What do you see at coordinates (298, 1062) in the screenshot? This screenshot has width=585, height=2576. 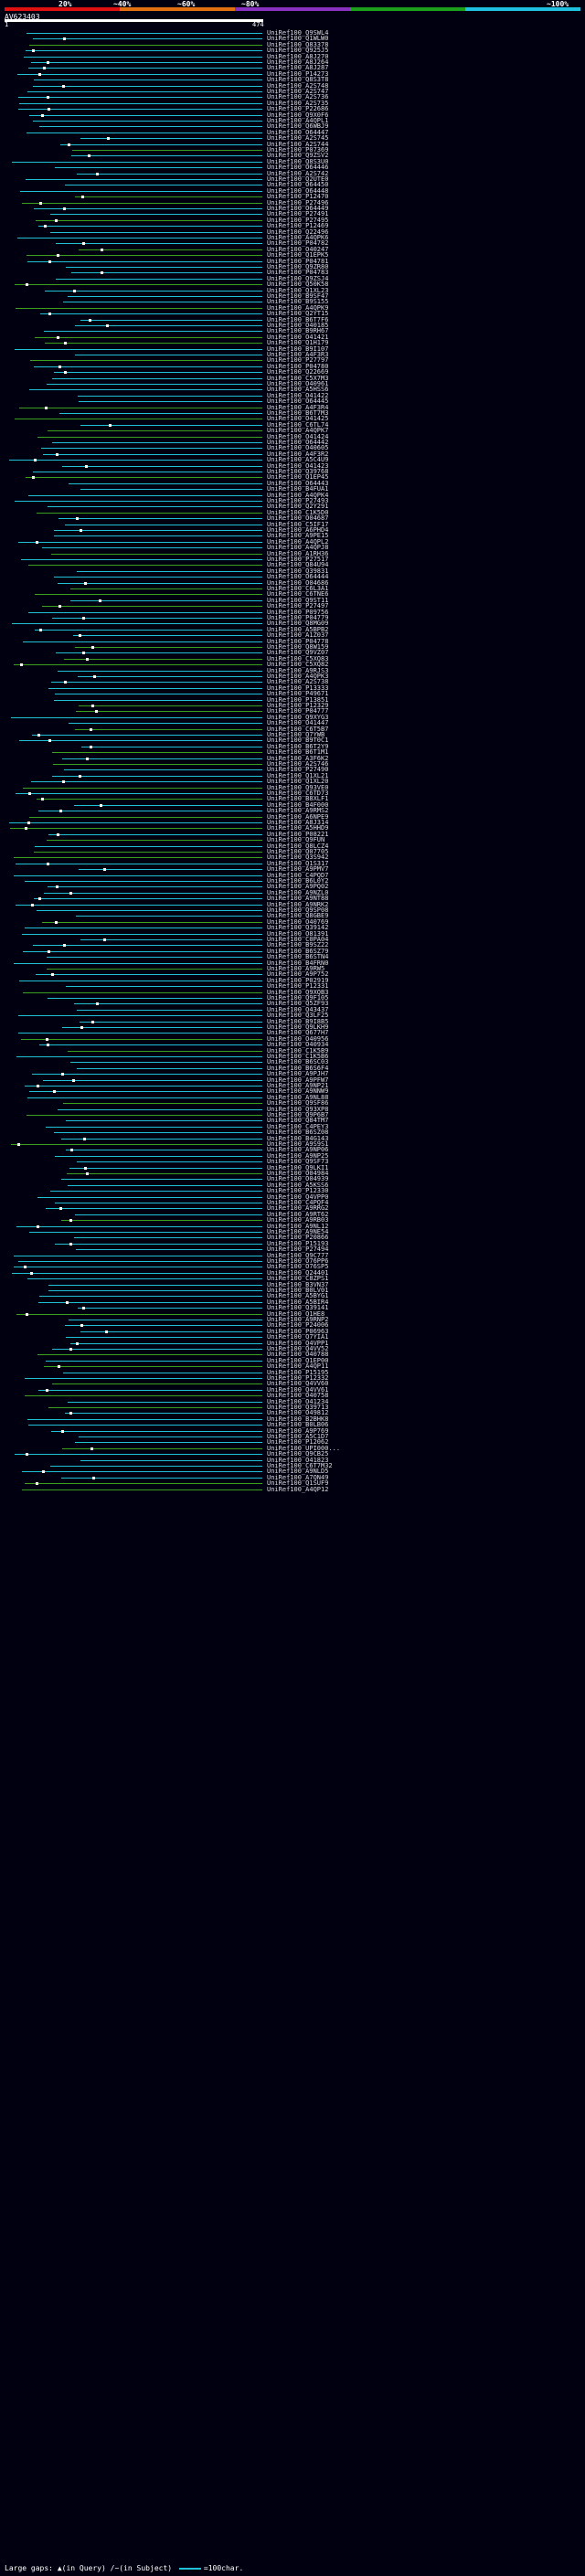 I see `hit-label: UniRef100_B6SC03` at bounding box center [298, 1062].